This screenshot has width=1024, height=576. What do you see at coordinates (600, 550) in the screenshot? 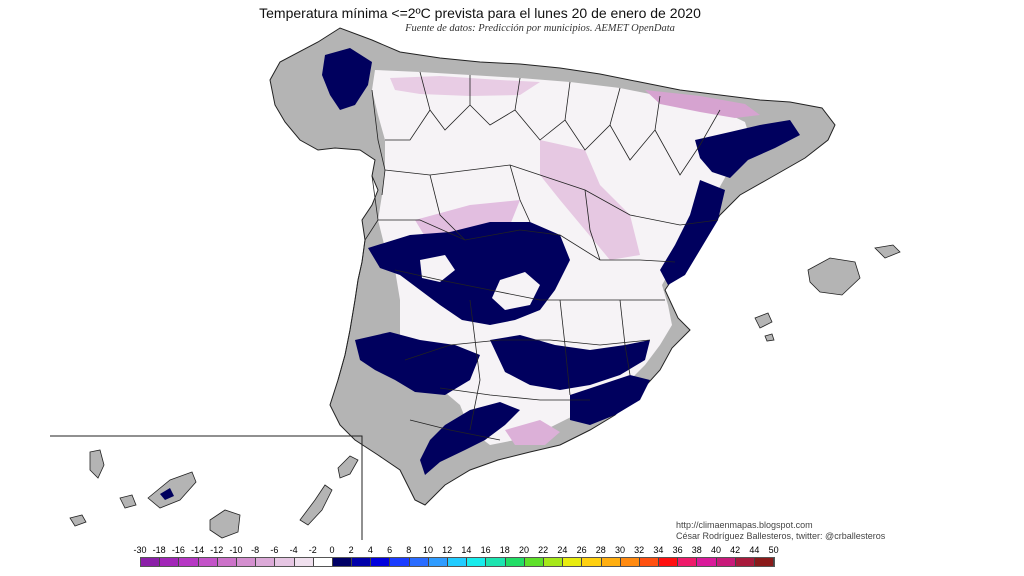
I see `legend-tick-label: 28` at bounding box center [600, 550].